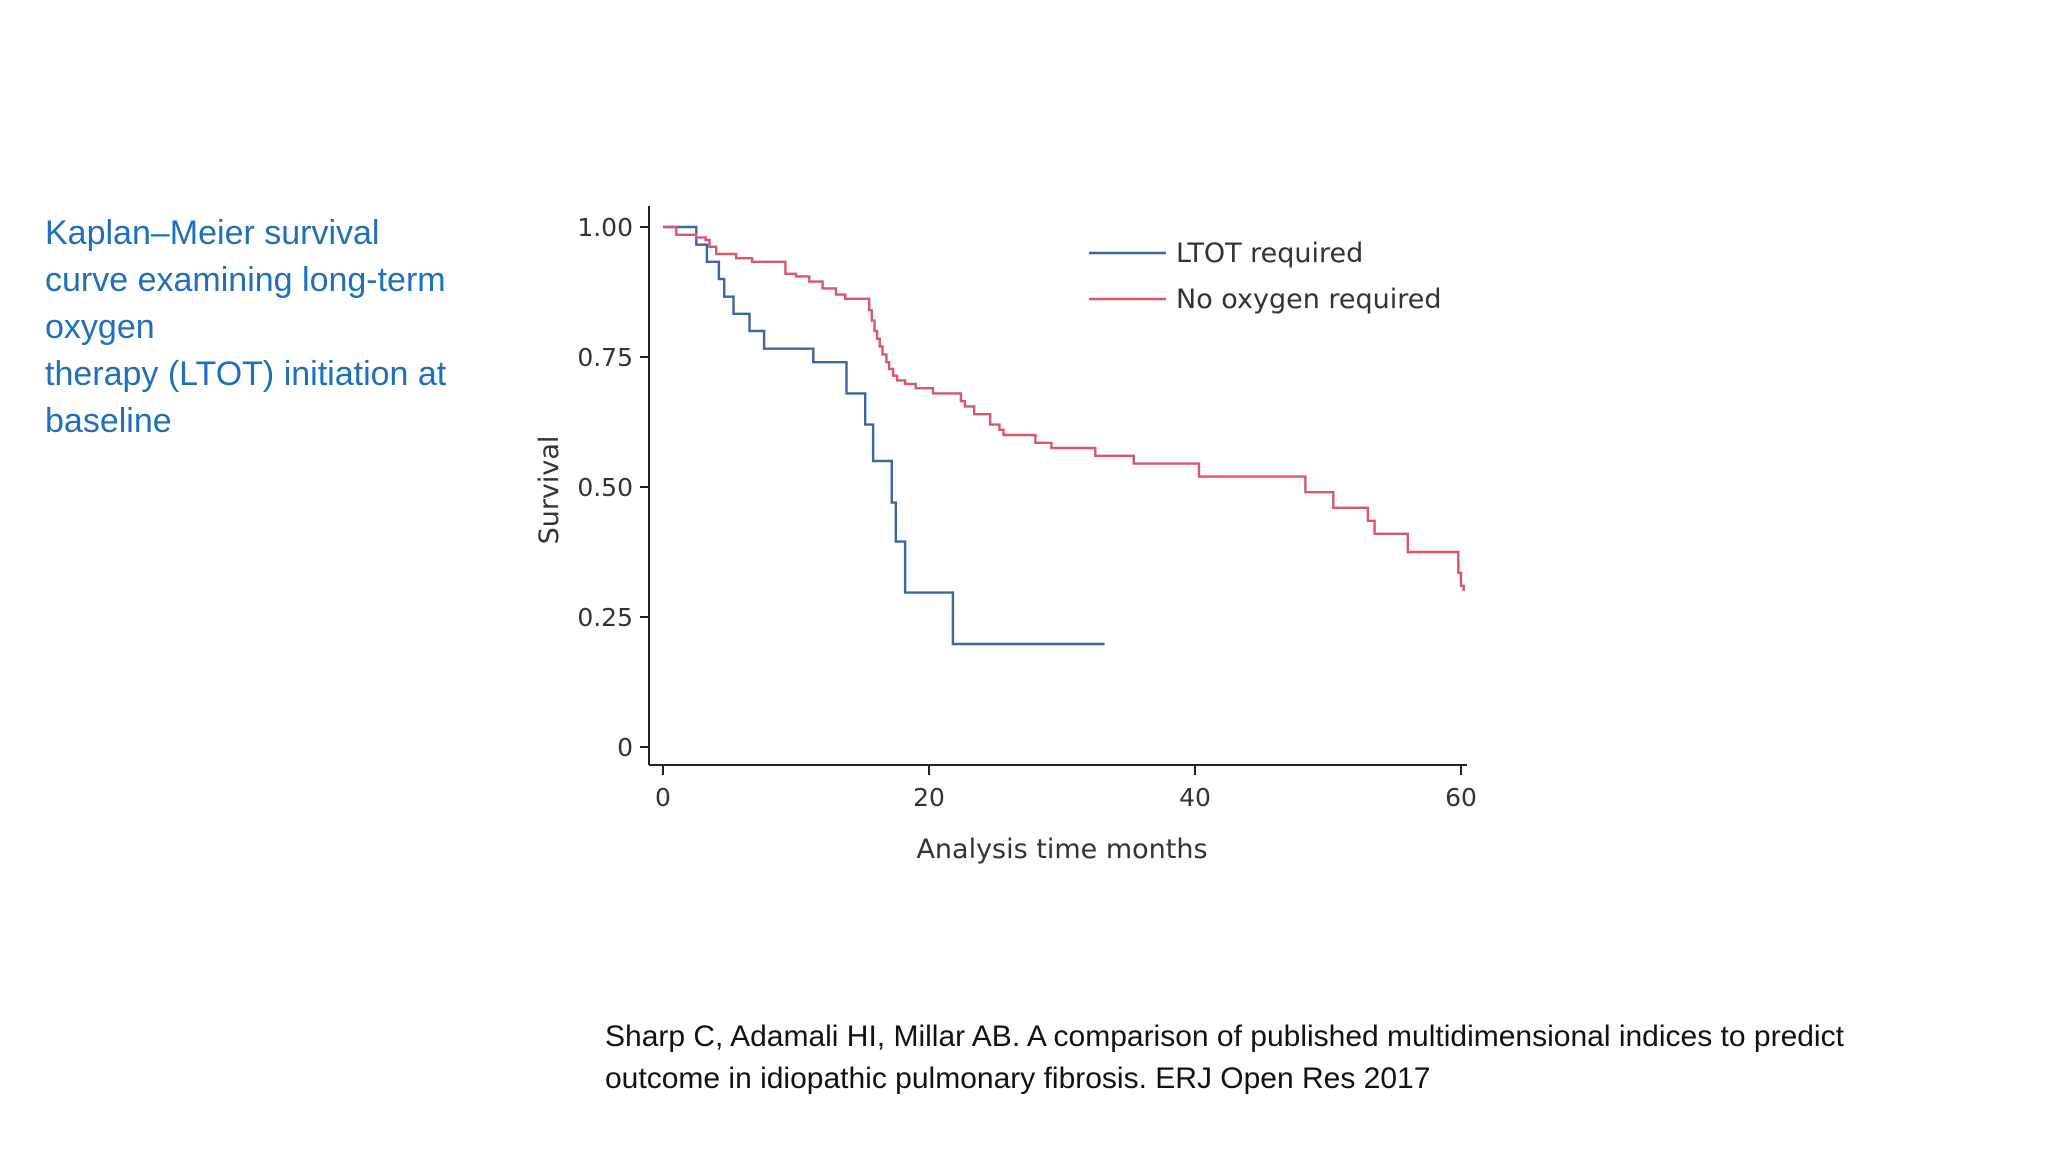 Image resolution: width=2048 pixels, height=1152 pixels. Describe the element at coordinates (663, 797) in the screenshot. I see `x-tick-label: 0` at that location.